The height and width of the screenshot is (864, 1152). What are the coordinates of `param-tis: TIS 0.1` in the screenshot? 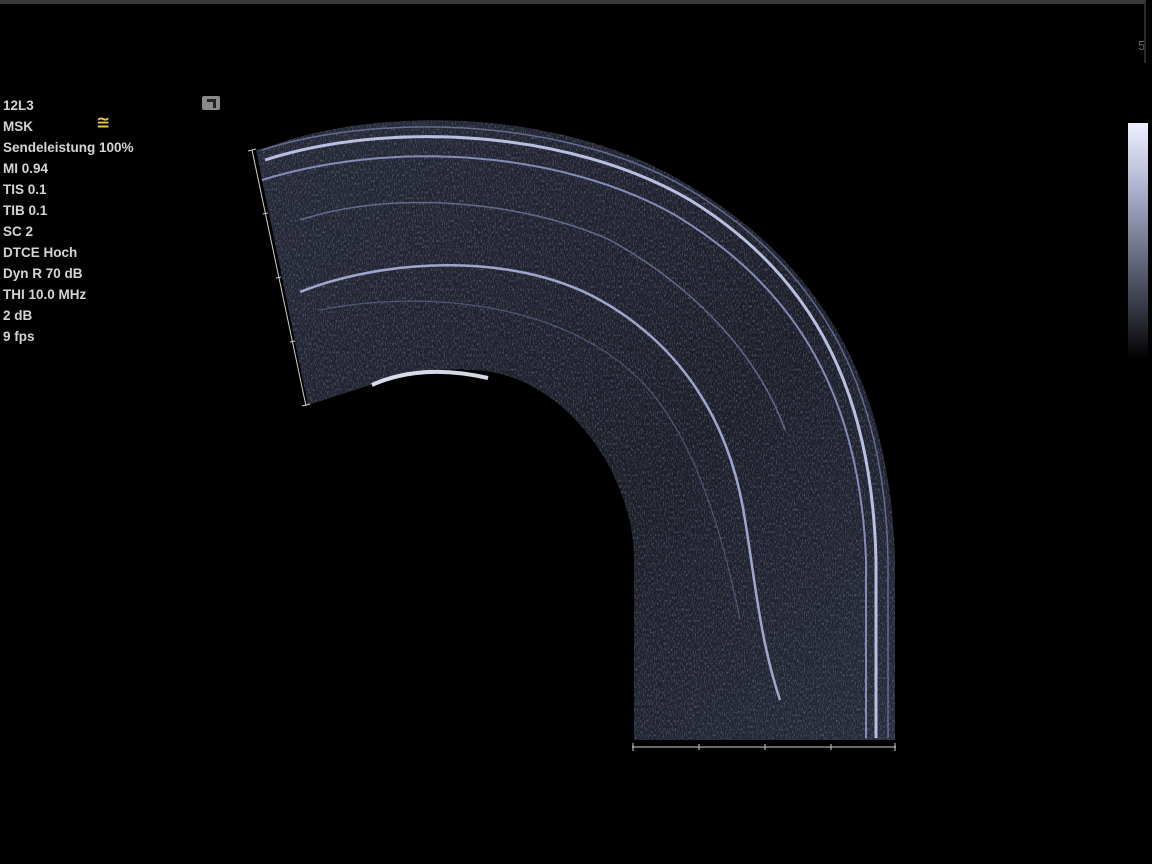 It's located at (25, 189).